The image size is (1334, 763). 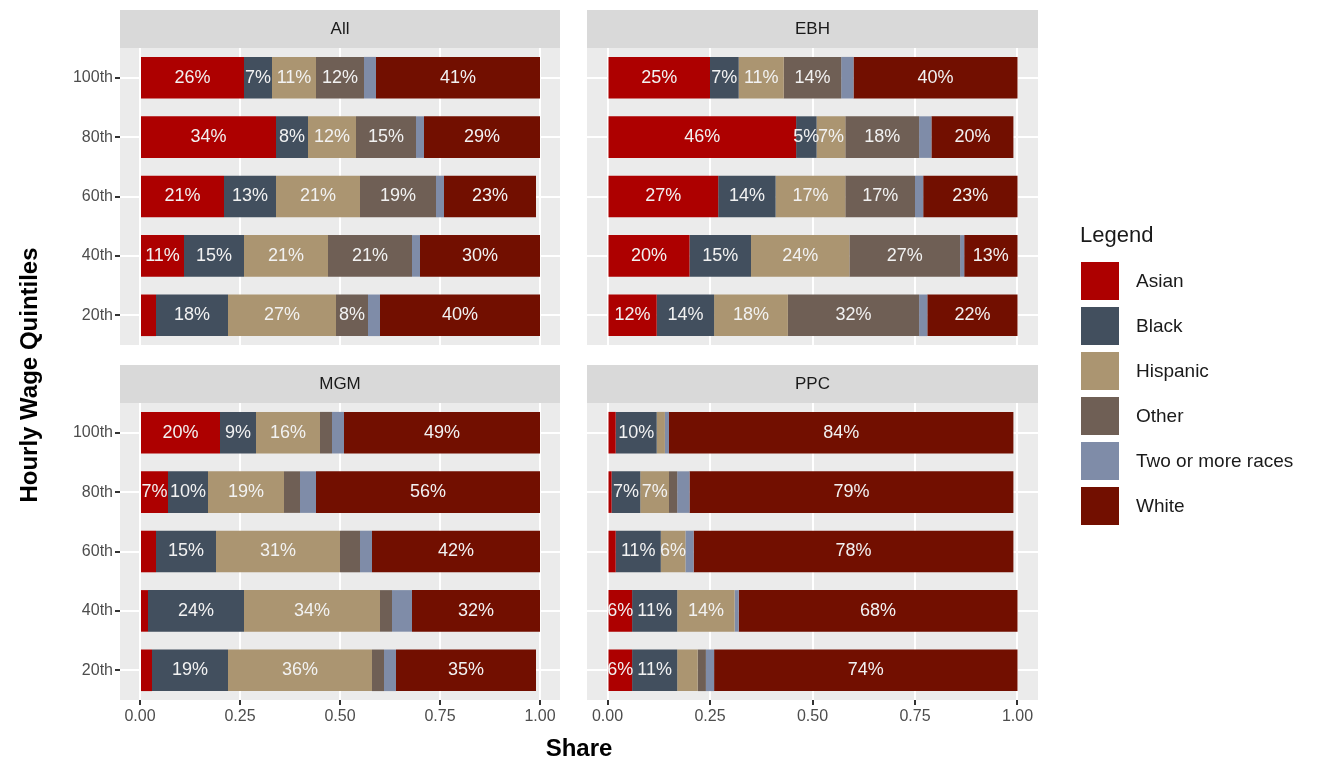 I want to click on data-label: 25%, so click(x=659, y=76).